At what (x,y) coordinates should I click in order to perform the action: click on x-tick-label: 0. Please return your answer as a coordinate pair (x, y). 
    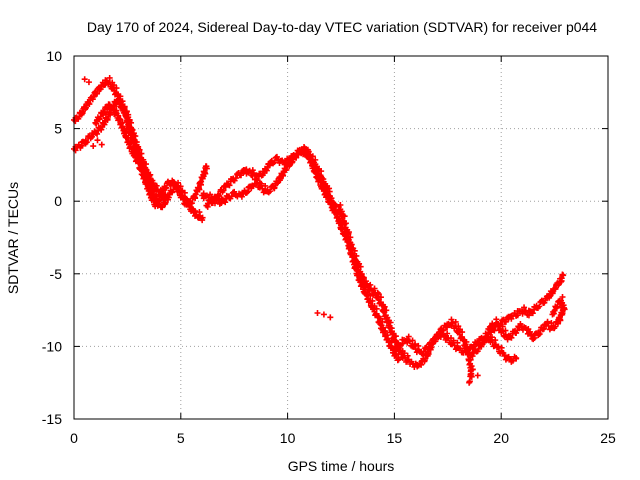
    Looking at the image, I should click on (74, 438).